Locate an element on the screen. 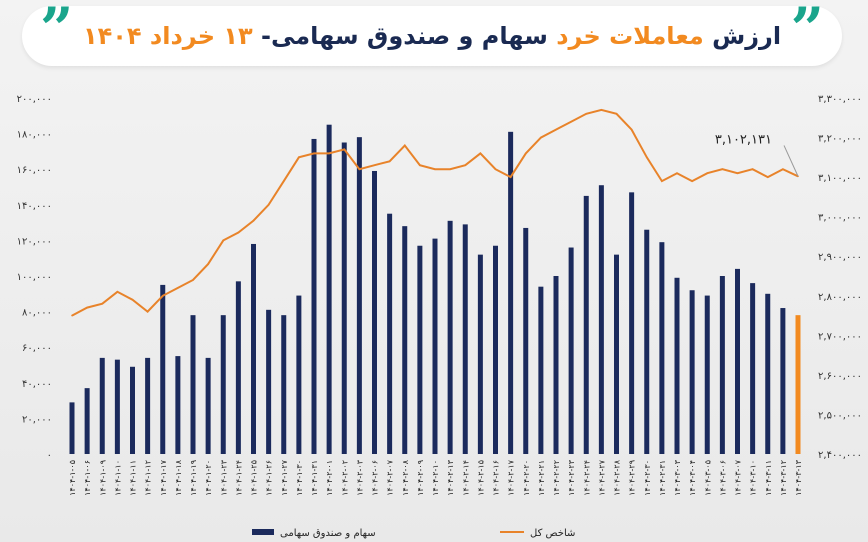 The image size is (868, 542). index-point-۱۴۰۴-۲-۲۸ is located at coordinates (616, 114).